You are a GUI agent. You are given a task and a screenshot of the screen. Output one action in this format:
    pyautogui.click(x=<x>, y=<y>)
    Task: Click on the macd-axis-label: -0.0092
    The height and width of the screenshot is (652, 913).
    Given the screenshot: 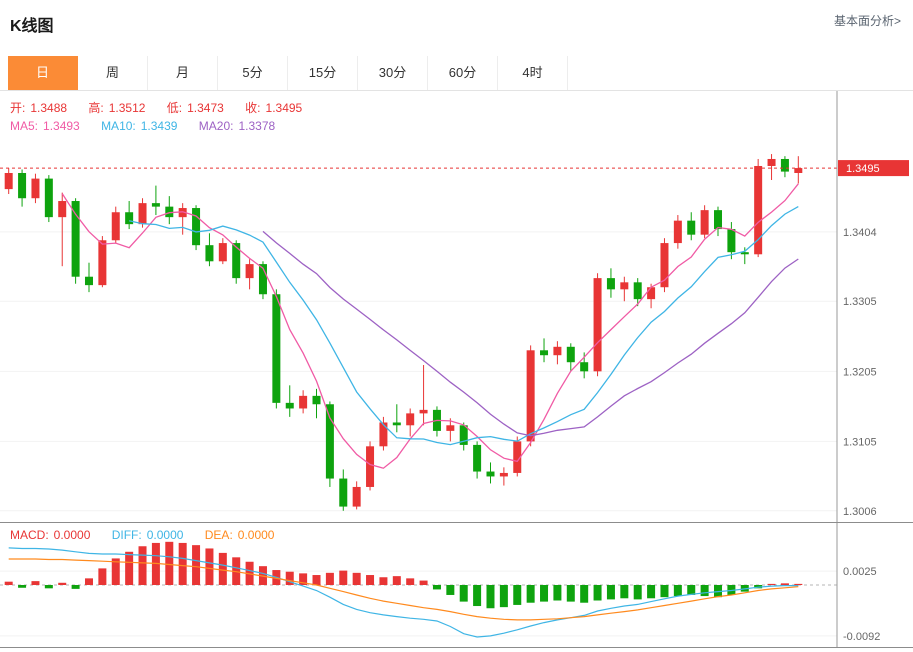 What is the action you would take?
    pyautogui.click(x=861, y=637)
    